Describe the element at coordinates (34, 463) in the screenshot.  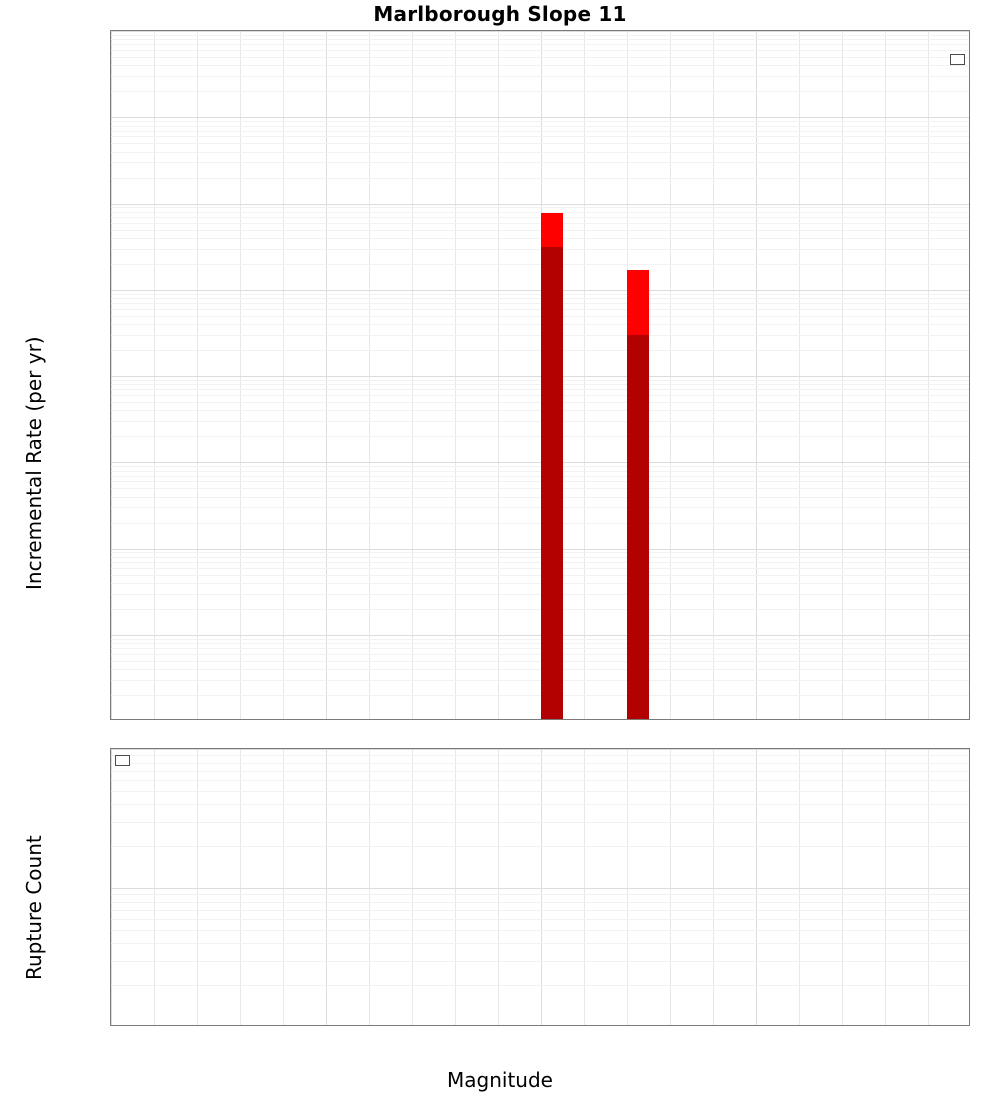
I see `top-chart-y-axis-label: Incremental Rate (per yr)` at that location.